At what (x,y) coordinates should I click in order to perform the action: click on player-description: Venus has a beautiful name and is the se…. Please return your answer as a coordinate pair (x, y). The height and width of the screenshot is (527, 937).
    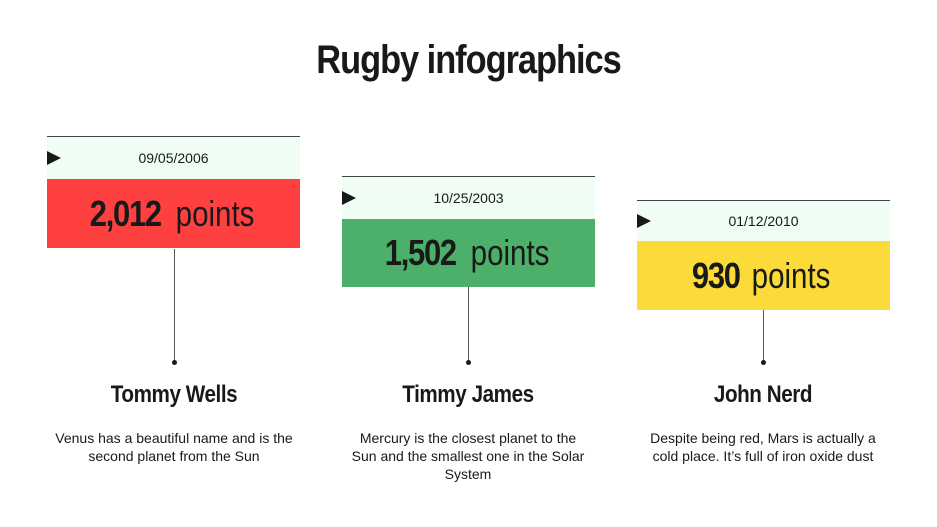
    Looking at the image, I should click on (174, 447).